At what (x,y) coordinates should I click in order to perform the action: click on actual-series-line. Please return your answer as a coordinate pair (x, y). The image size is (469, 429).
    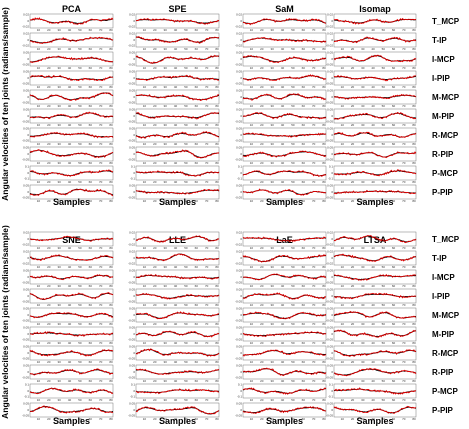
    Looking at the image, I should click on (71, 115).